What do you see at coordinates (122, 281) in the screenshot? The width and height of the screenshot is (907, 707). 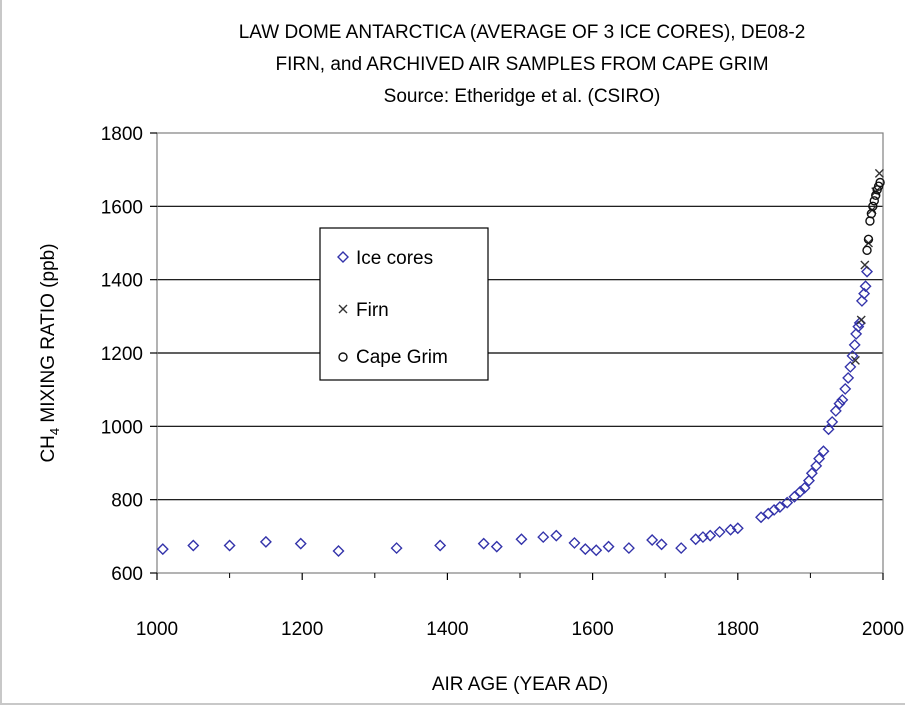 I see `y-tick-label: 1400` at bounding box center [122, 281].